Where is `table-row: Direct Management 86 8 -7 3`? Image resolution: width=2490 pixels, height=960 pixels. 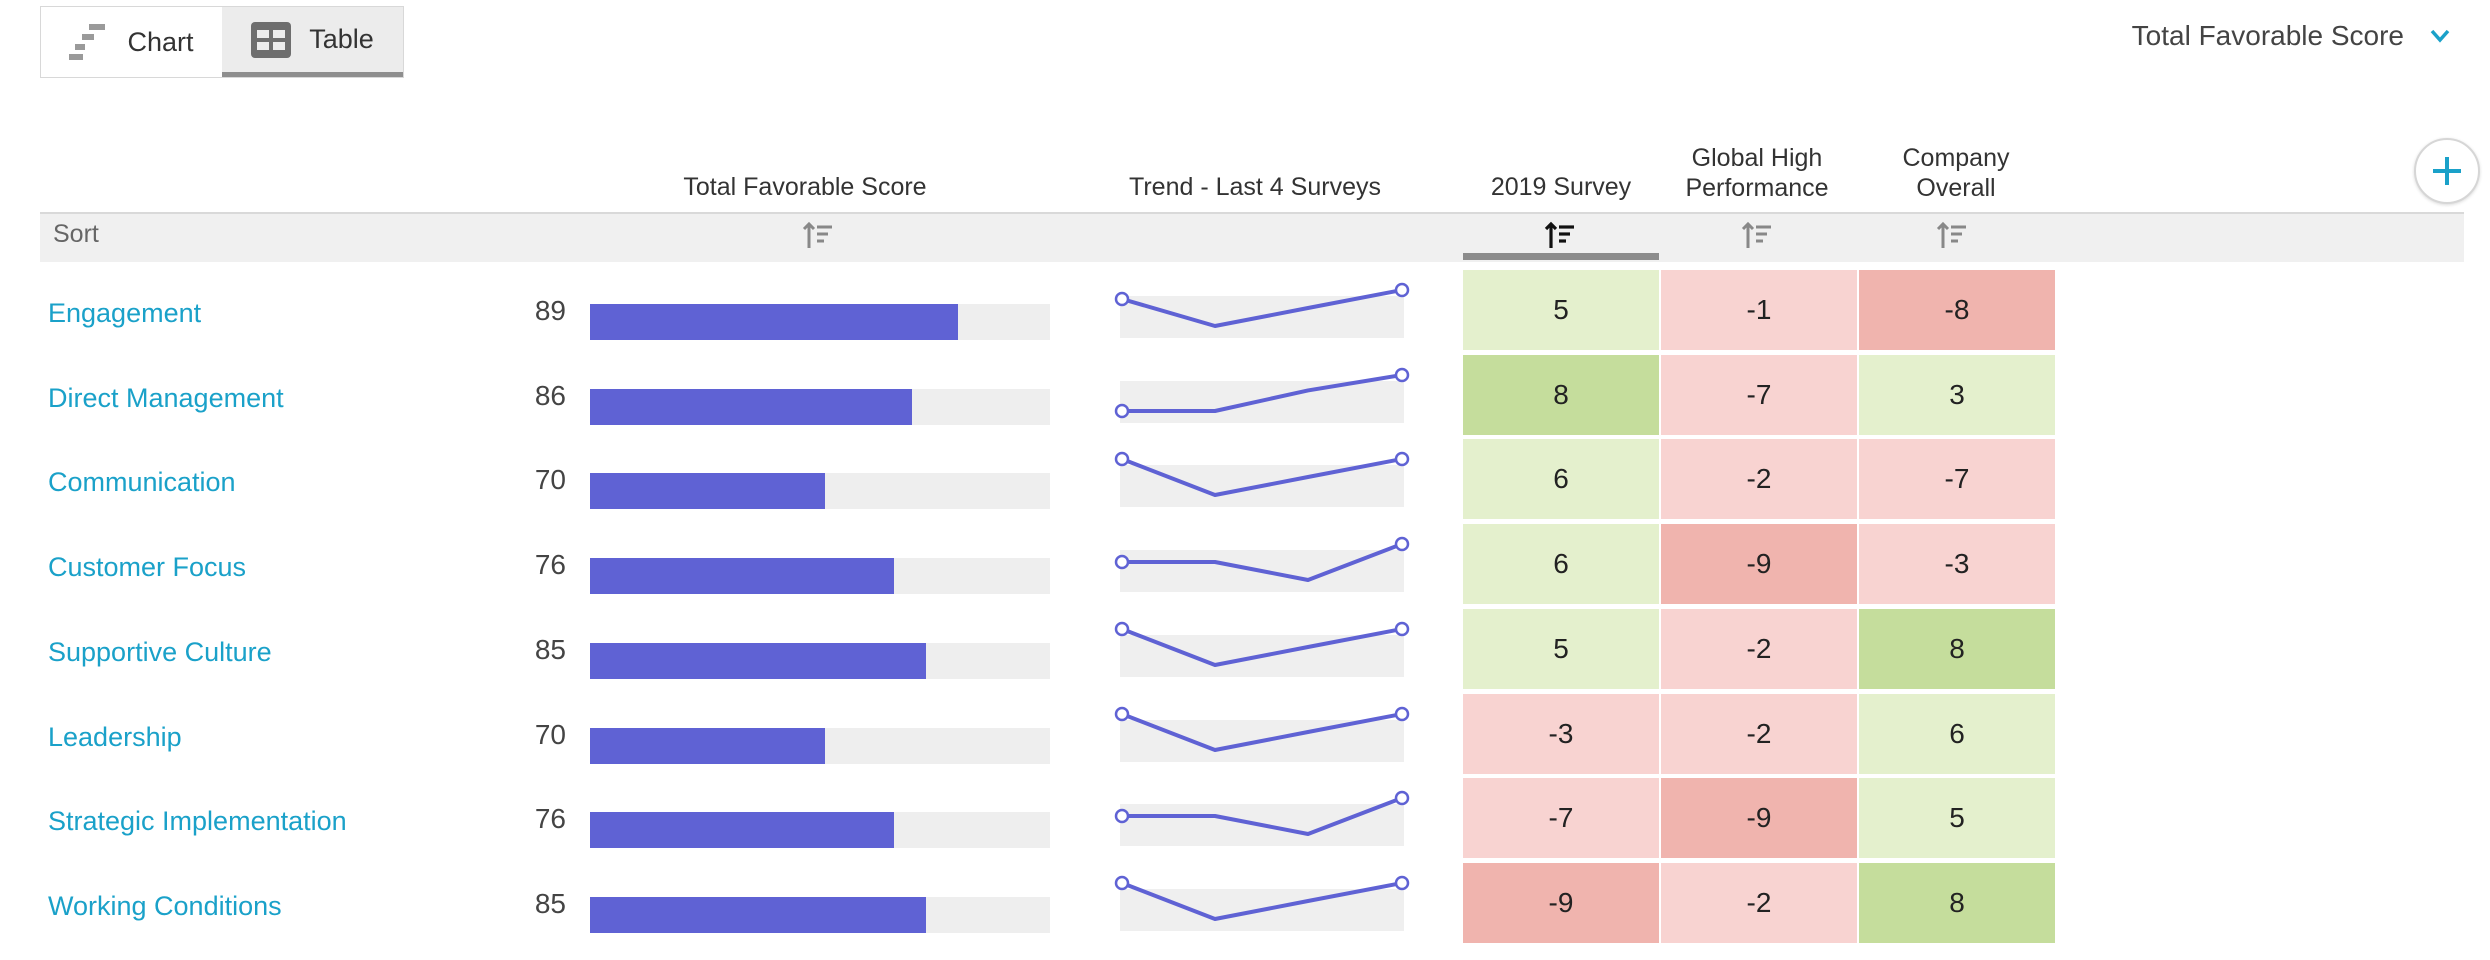 table-row: Direct Management 86 8 -7 3 is located at coordinates (1245, 395).